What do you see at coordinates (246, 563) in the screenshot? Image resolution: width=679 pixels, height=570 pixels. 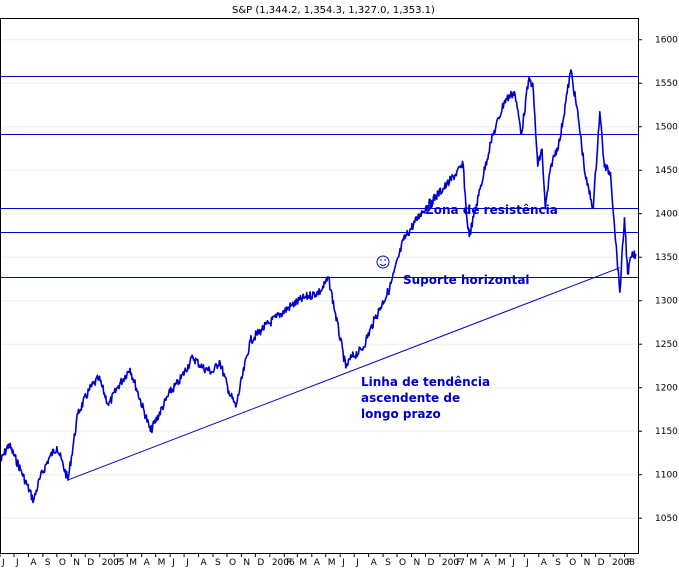 I see `x-tick-label: N` at bounding box center [246, 563].